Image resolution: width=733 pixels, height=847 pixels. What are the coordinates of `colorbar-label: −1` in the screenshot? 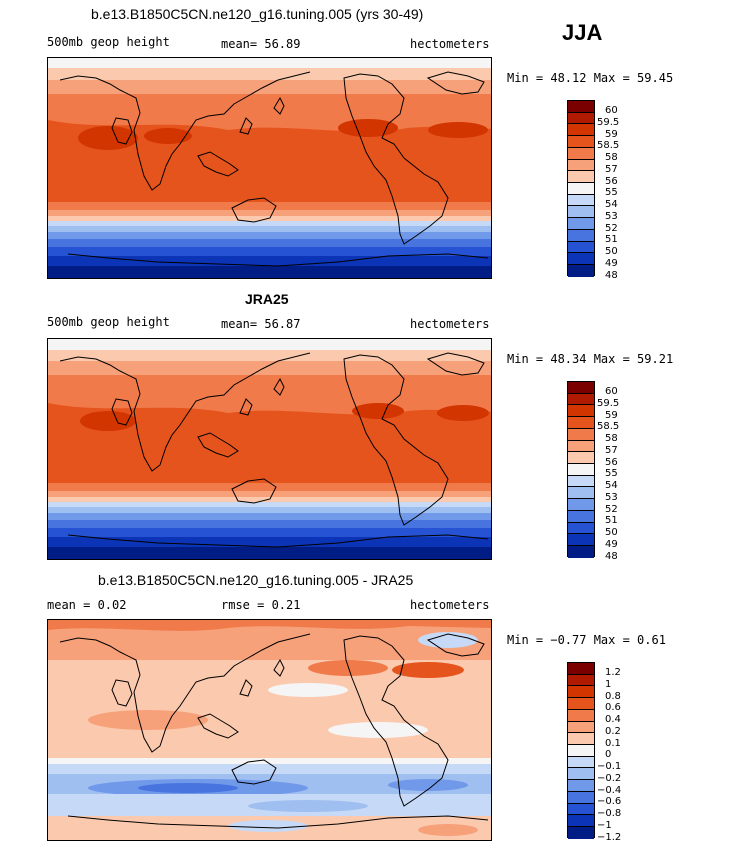 It's located at (604, 825).